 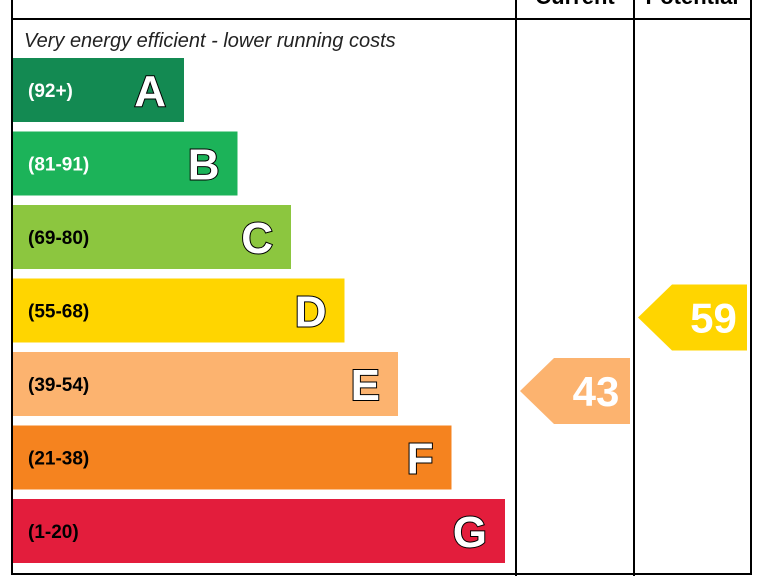 I want to click on band-range-f: (21-38), so click(x=58, y=459).